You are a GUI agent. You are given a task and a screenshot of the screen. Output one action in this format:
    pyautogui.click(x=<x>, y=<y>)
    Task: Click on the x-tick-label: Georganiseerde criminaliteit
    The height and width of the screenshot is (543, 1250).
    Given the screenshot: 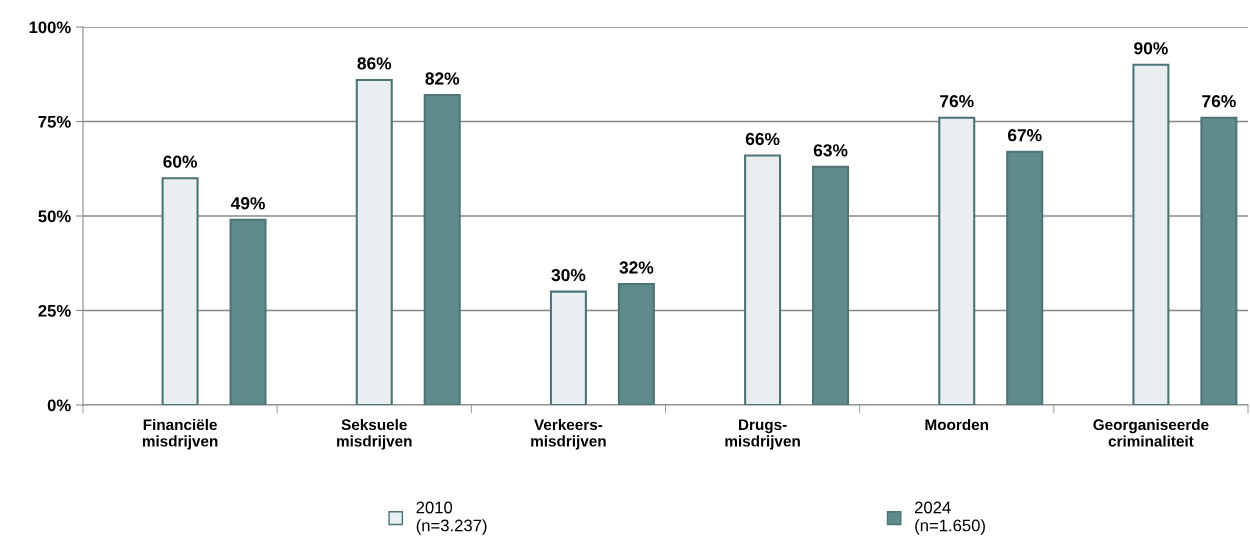 What is the action you would take?
    pyautogui.click(x=1151, y=432)
    